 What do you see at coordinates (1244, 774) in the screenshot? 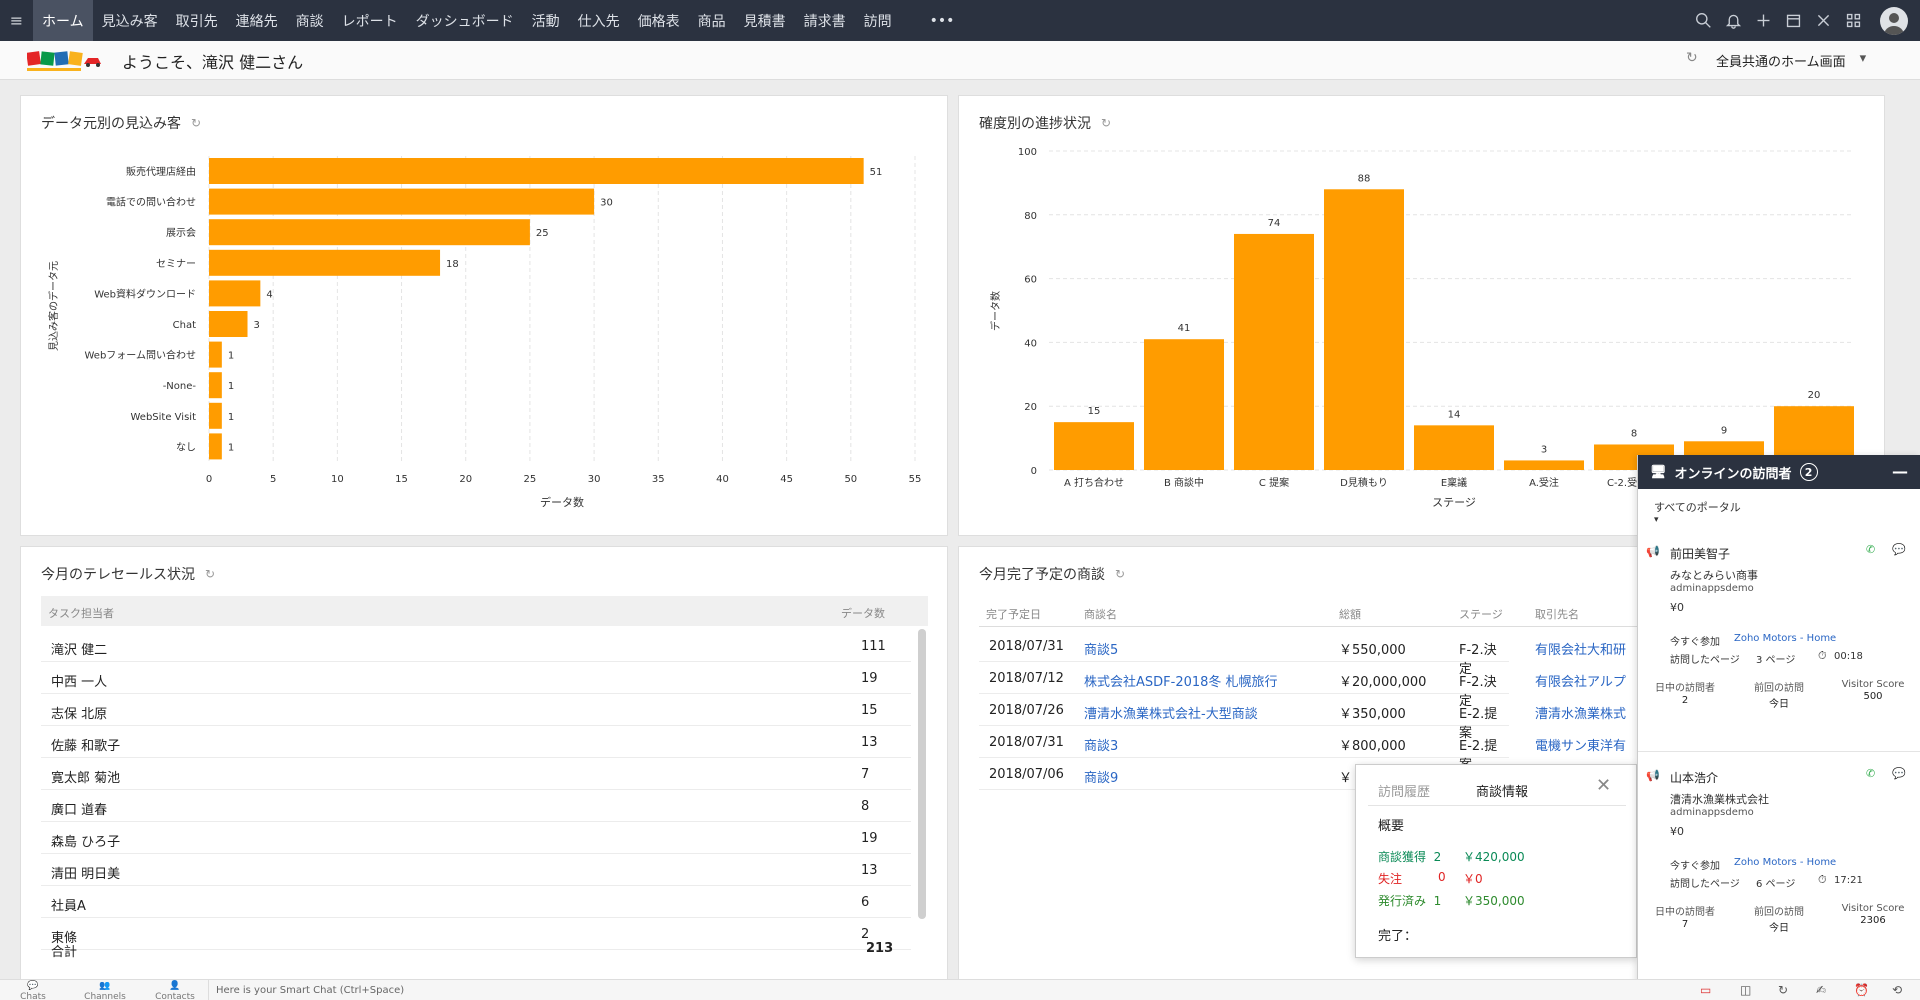
I see `table-row: 2018/07/06 商談9 ￥` at bounding box center [1244, 774].